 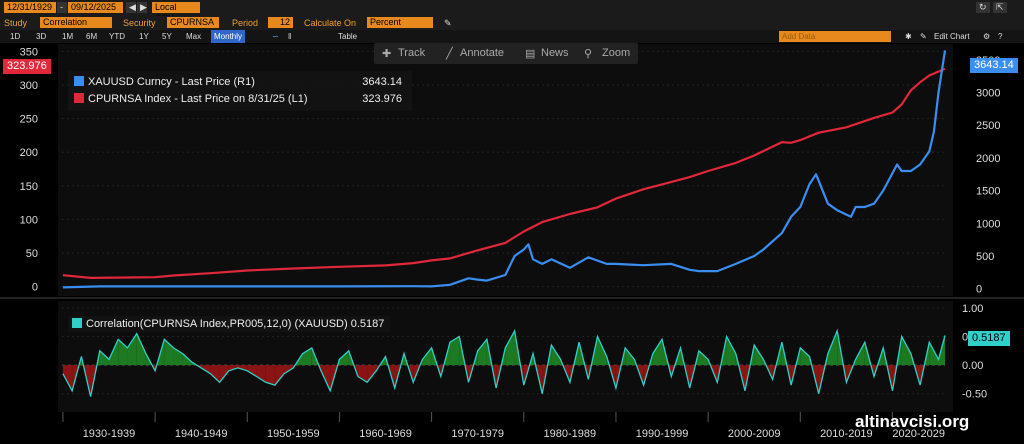 I want to click on help-icon: ?, so click(x=1000, y=36).